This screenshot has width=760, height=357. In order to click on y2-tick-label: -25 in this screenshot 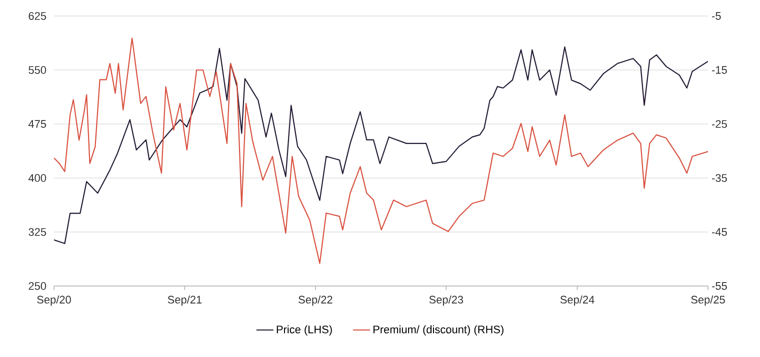, I will do `click(719, 124)`.